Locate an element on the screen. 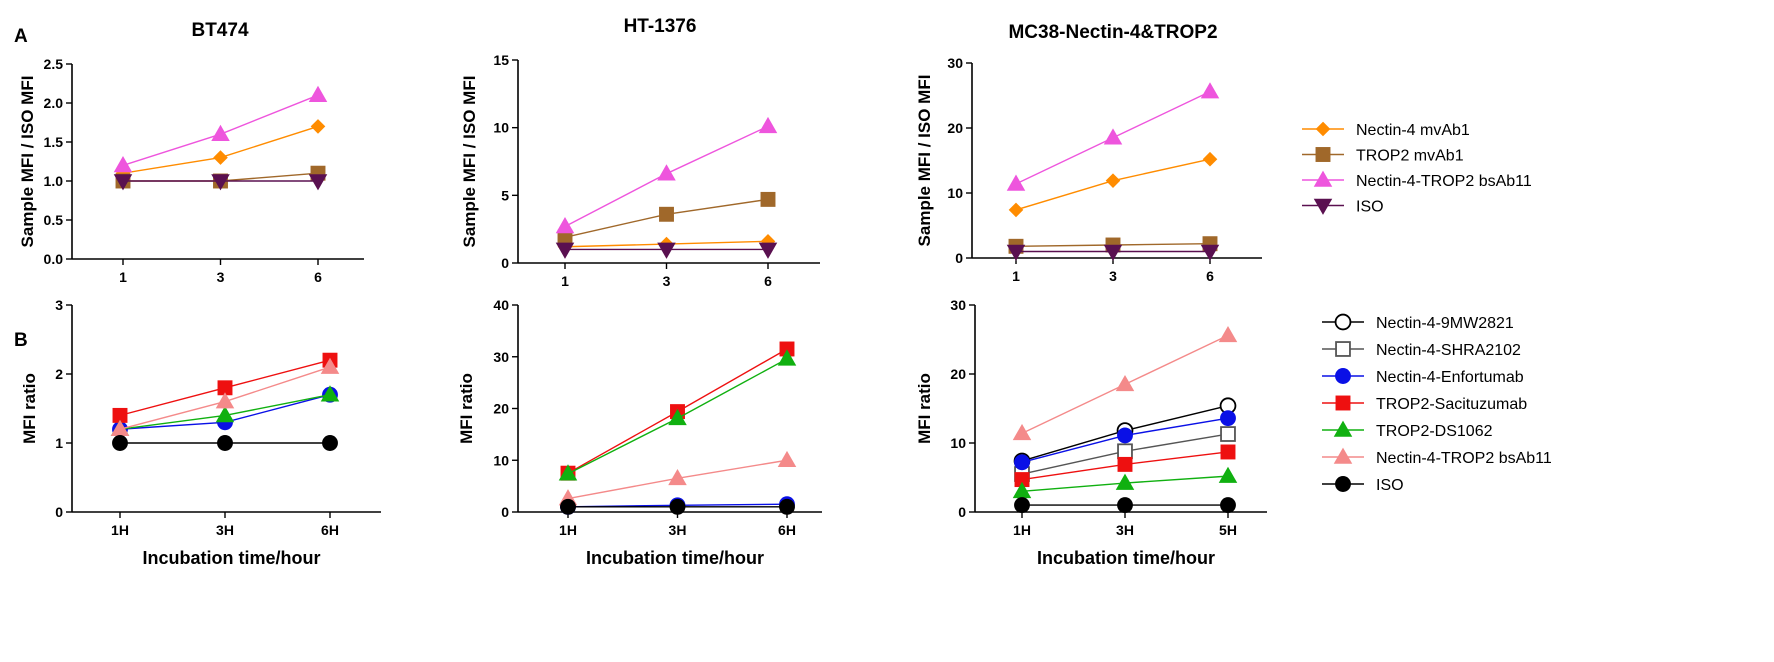  y-axis-label: MFI ratio is located at coordinates (29, 408).